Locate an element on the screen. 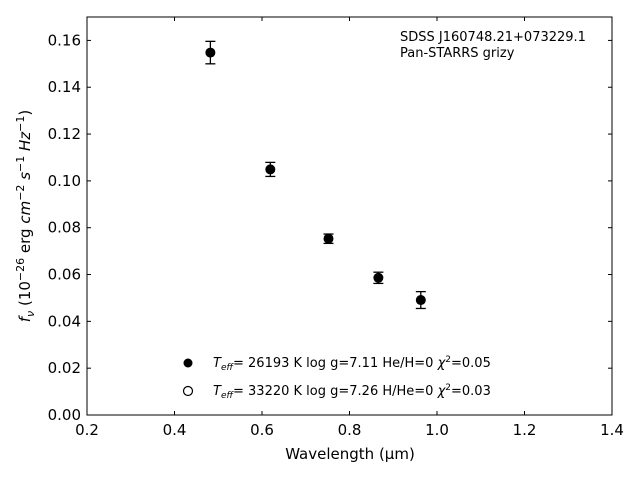  y-tick-label: 0.14 is located at coordinates (64, 87).